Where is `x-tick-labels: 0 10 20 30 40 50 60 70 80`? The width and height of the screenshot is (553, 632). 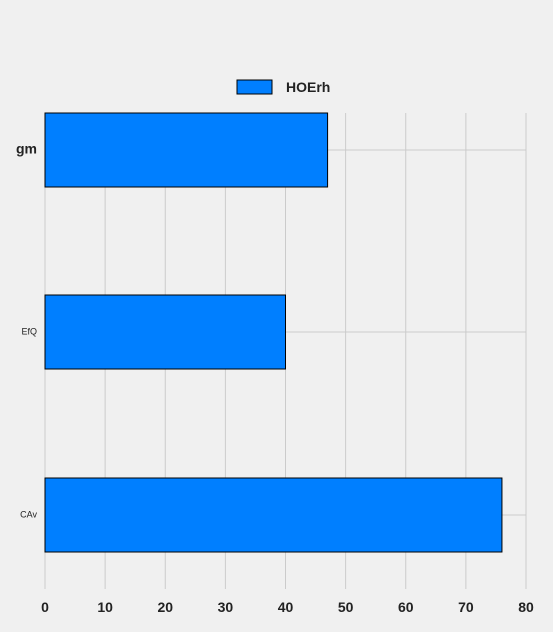 x-tick-labels: 0 10 20 30 40 50 60 70 80 is located at coordinates (287, 607).